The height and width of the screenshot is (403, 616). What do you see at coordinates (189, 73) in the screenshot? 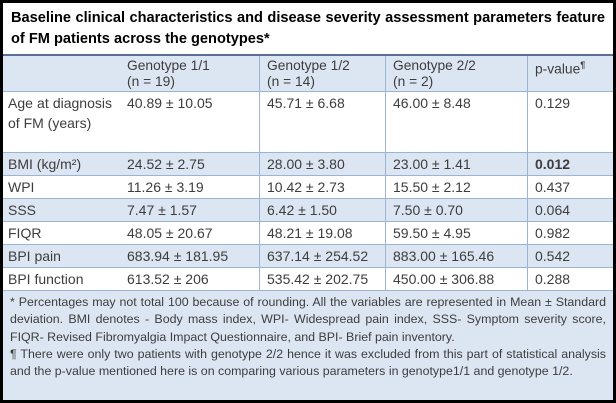
I see `header-genotype-1-1: Genotype 1/1 (n = 19)` at bounding box center [189, 73].